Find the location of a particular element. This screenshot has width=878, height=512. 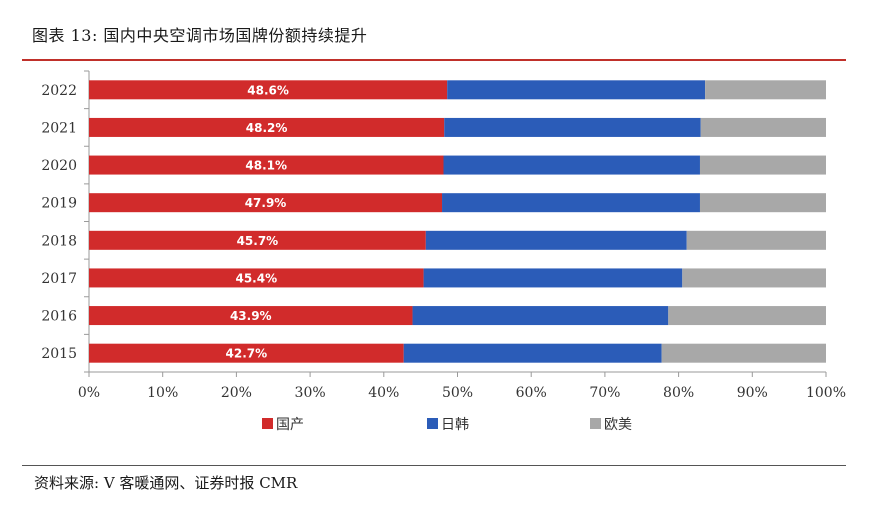

bar-value-label: 45.7% is located at coordinates (258, 241).